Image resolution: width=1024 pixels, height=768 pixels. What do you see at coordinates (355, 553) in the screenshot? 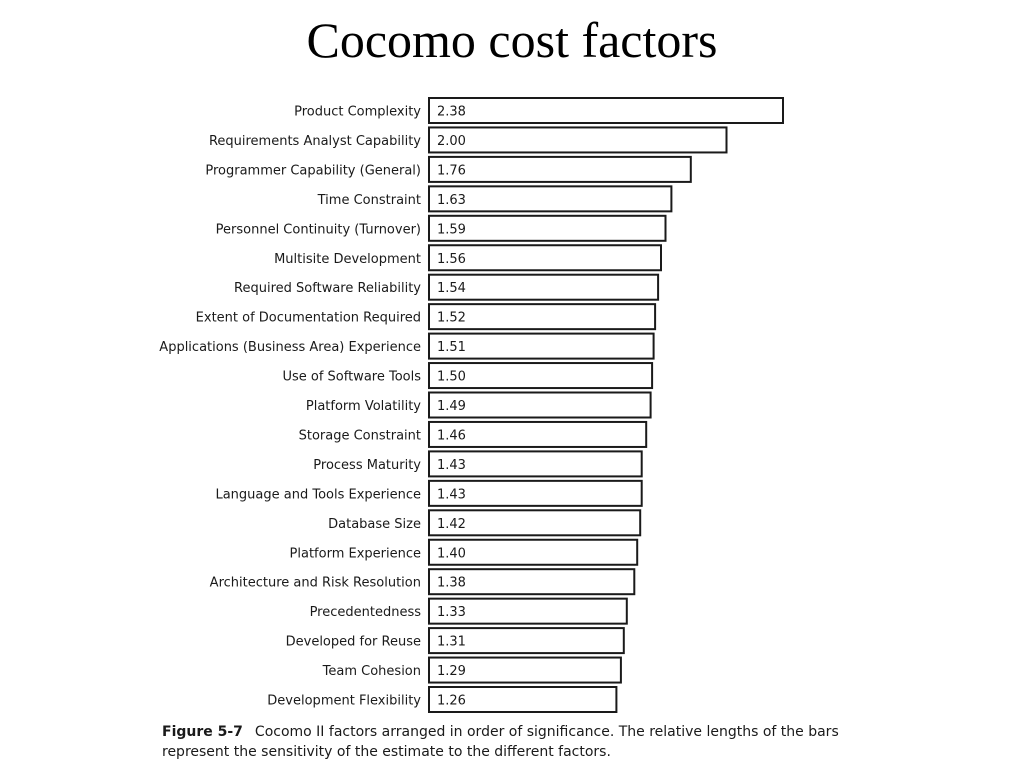
I see `category-label: Platform Experience` at bounding box center [355, 553].